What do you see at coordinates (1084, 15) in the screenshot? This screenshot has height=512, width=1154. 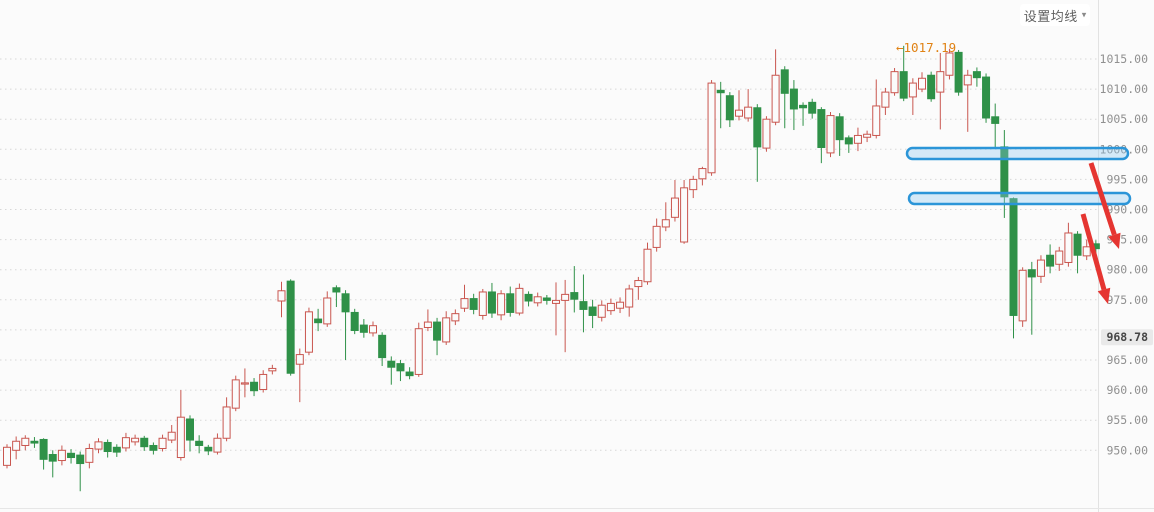 I see `chevron-down-icon: ▾` at bounding box center [1084, 15].